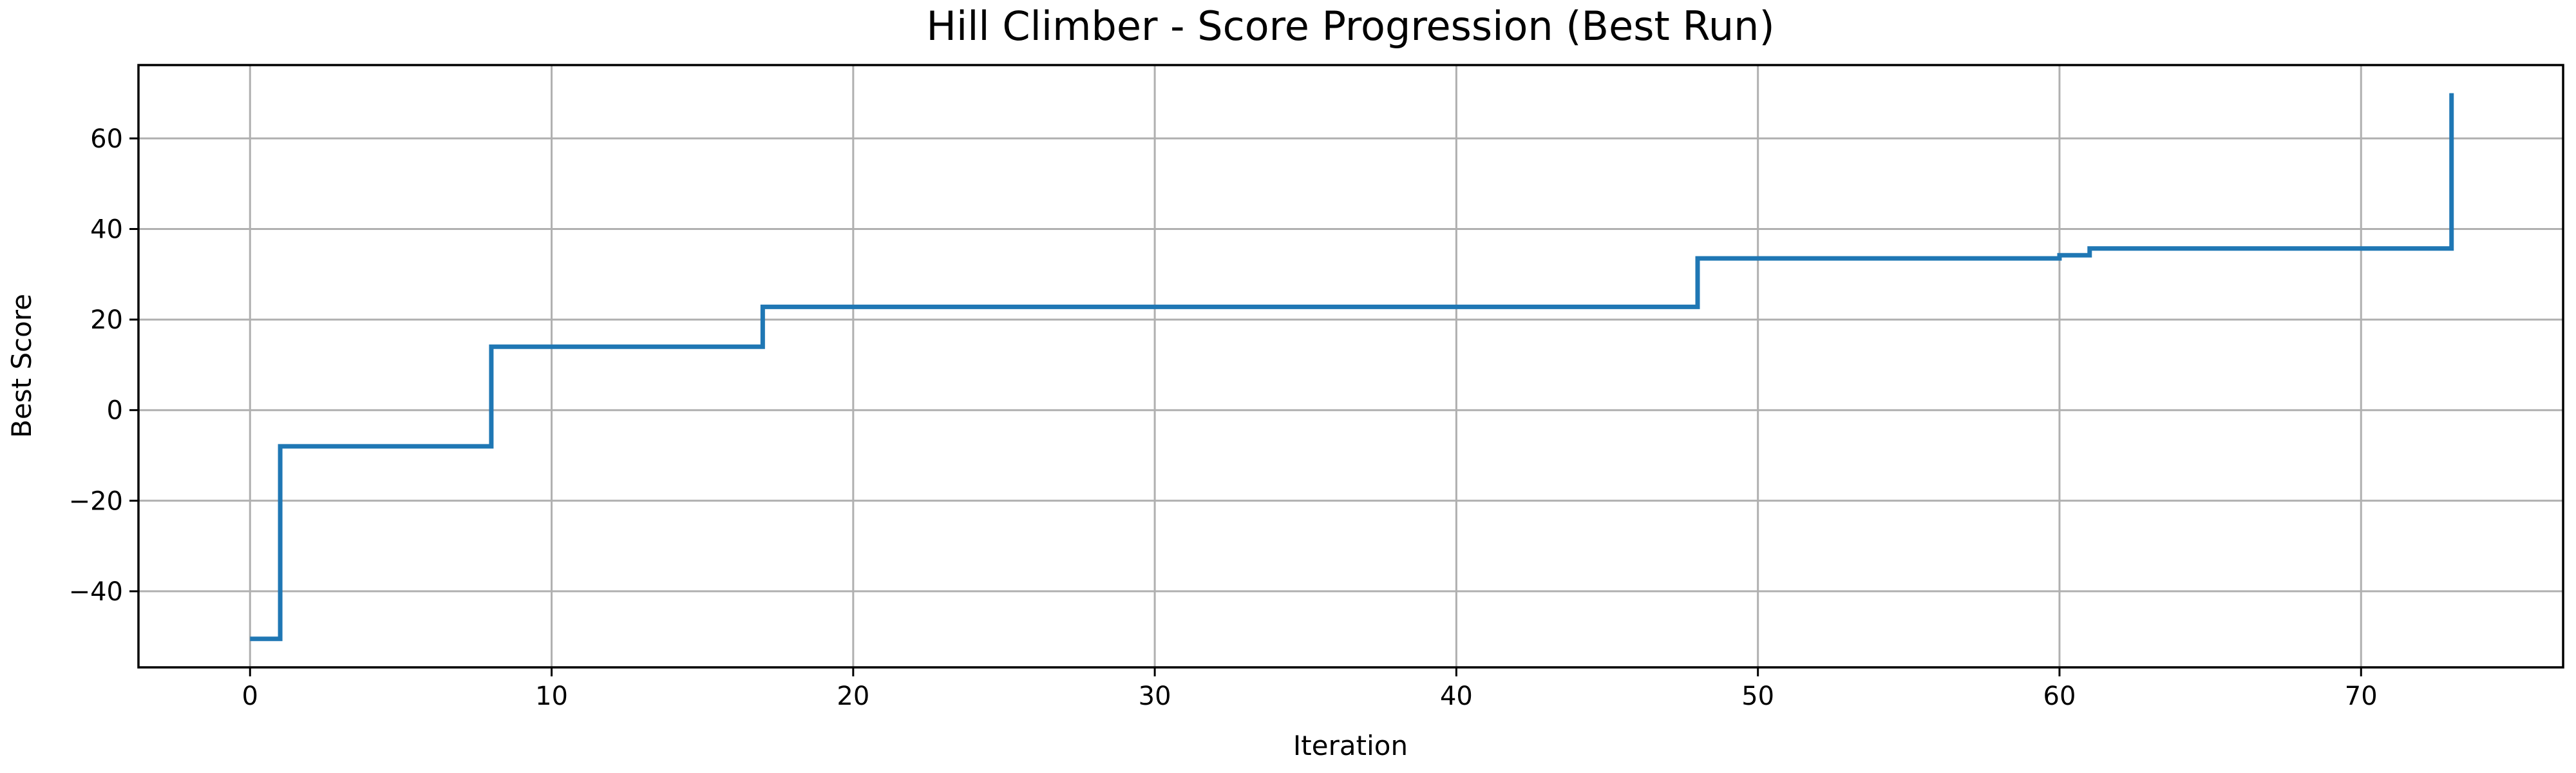 This screenshot has height=773, width=2576. What do you see at coordinates (1457, 696) in the screenshot?
I see `x-tick-label: 40` at bounding box center [1457, 696].